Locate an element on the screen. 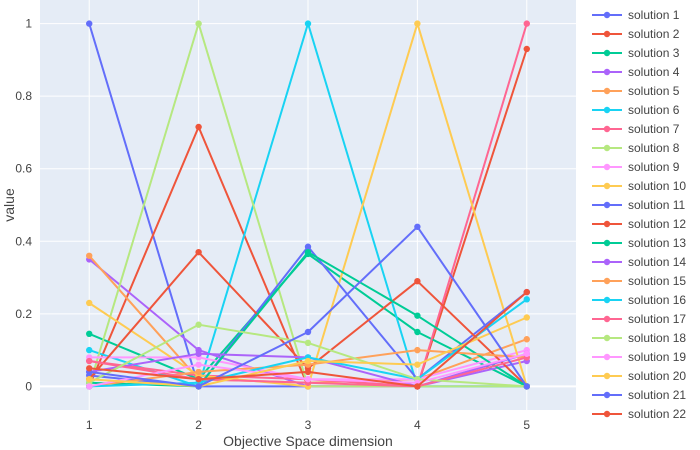  legend-item: solution 11 is located at coordinates (638, 205).